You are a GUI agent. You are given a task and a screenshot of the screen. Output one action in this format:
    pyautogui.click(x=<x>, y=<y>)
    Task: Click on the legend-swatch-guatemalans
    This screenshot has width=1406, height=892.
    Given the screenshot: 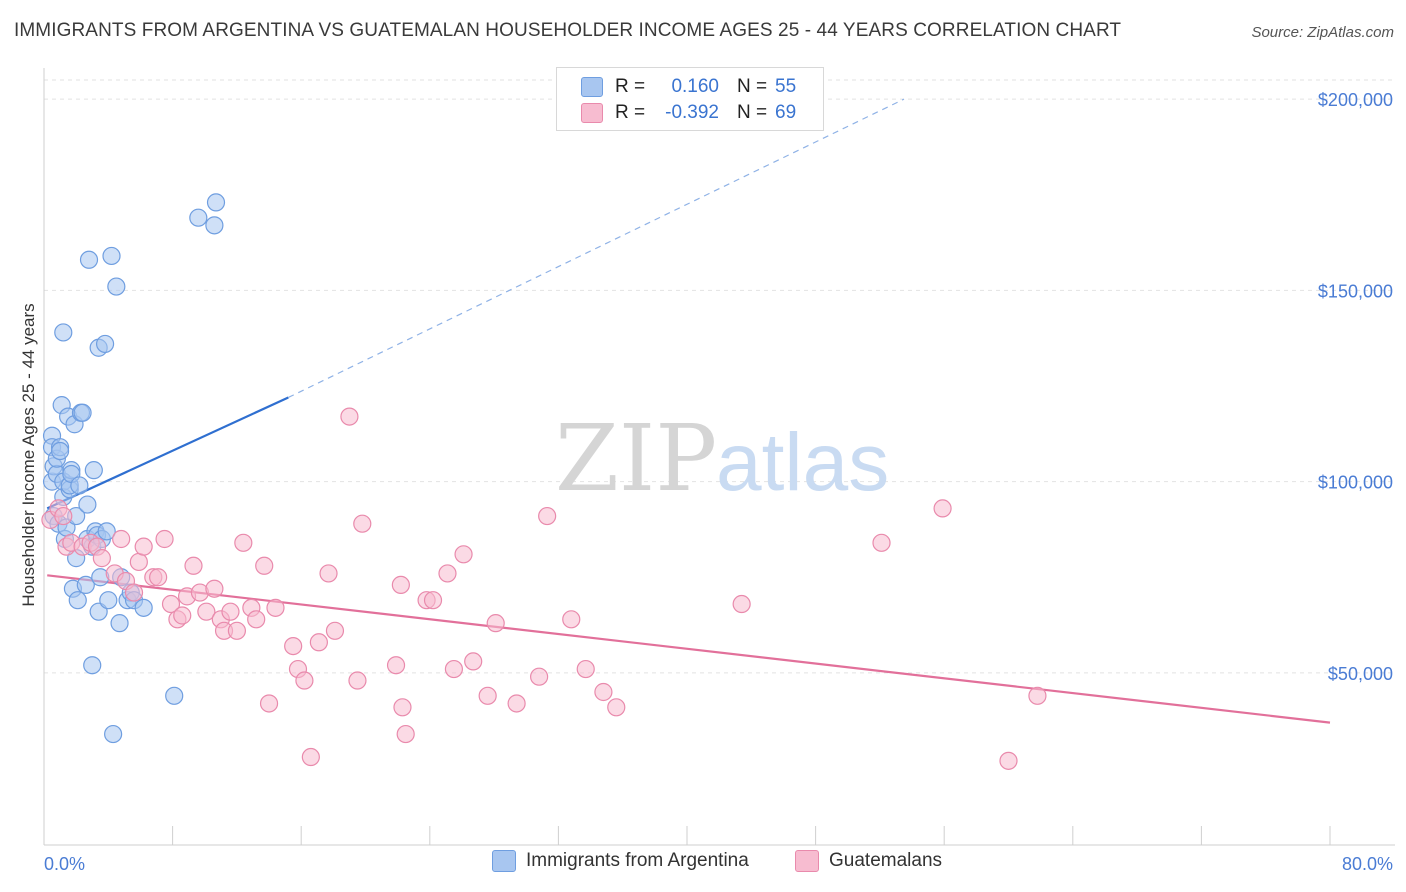 What is the action you would take?
    pyautogui.click(x=592, y=113)
    